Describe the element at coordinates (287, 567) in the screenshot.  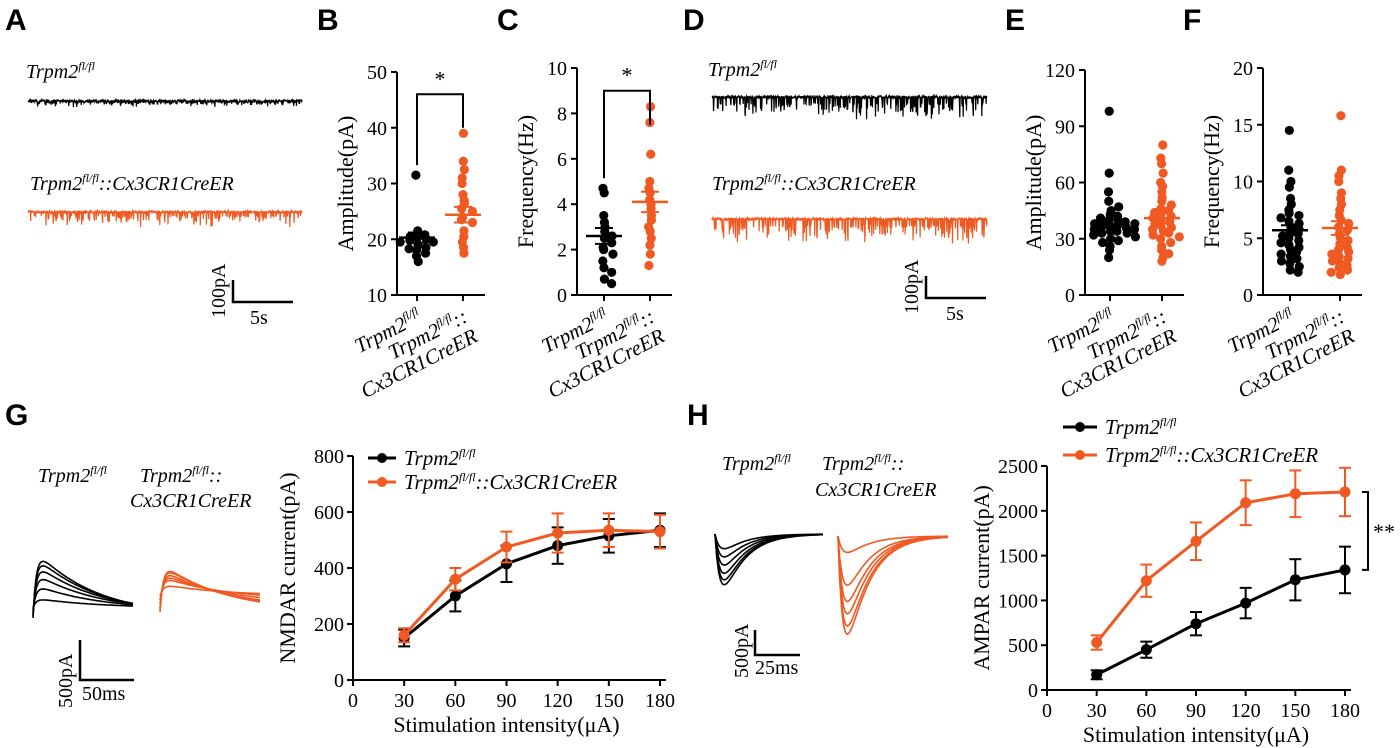
I see `y-axis-label: NMDAR current(pA)` at that location.